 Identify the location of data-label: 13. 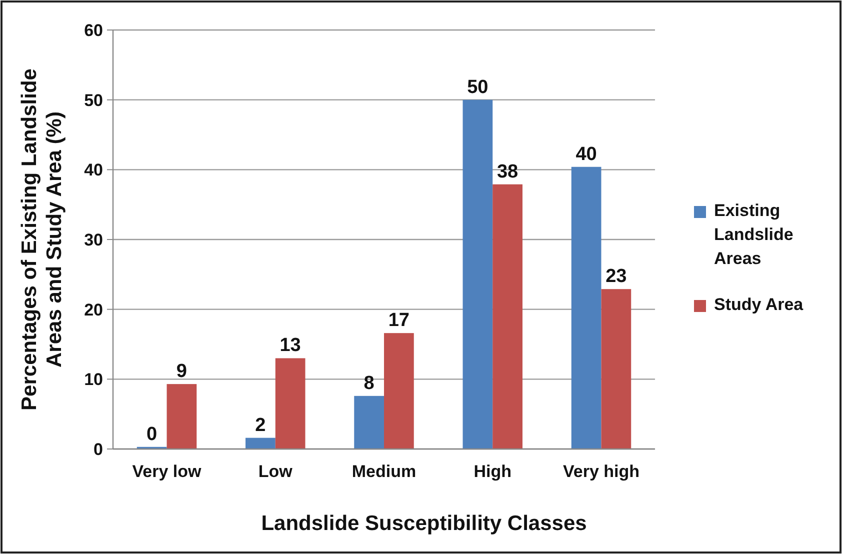
(290, 345).